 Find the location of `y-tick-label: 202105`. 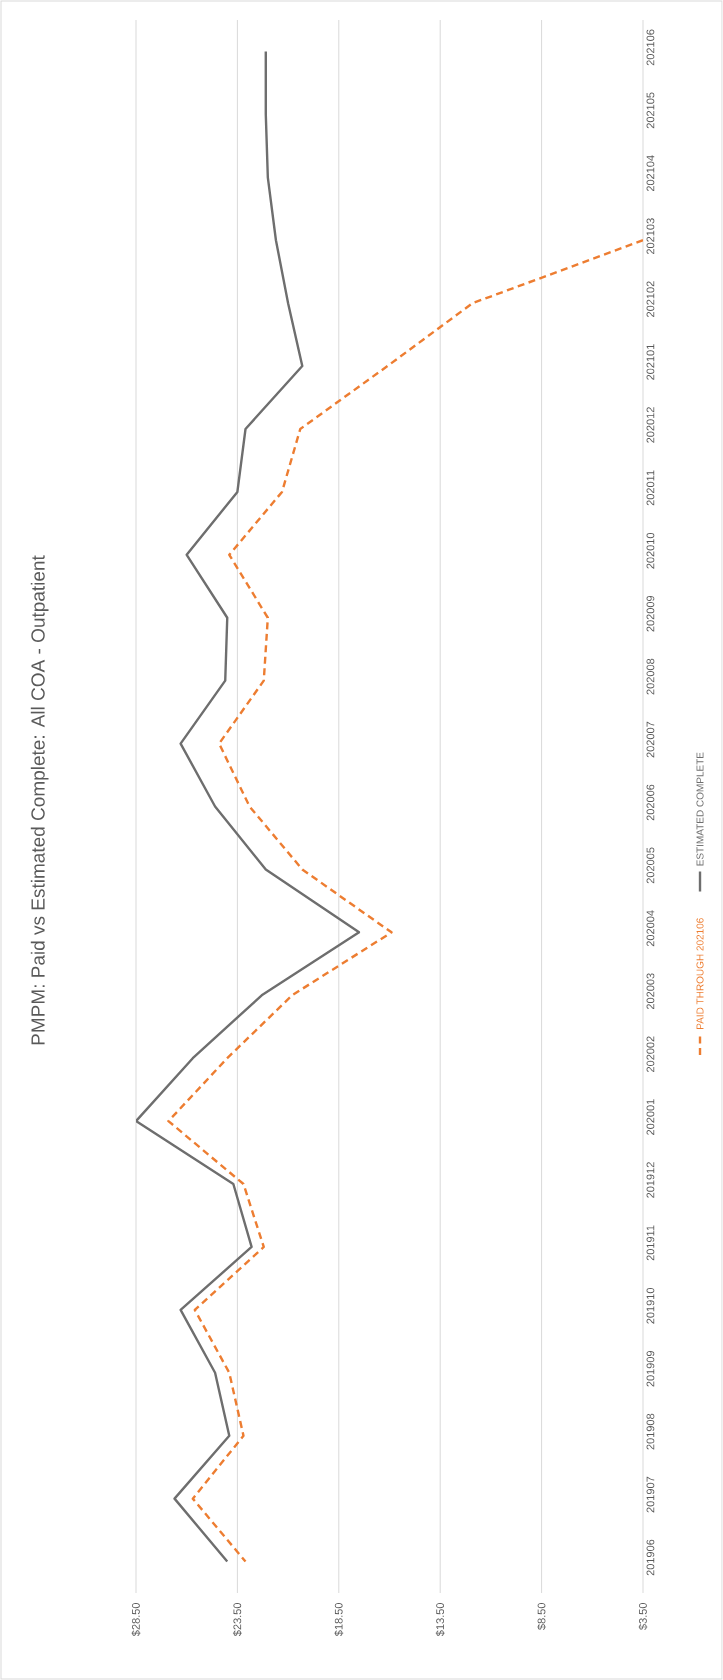

y-tick-label: 202105 is located at coordinates (650, 110).